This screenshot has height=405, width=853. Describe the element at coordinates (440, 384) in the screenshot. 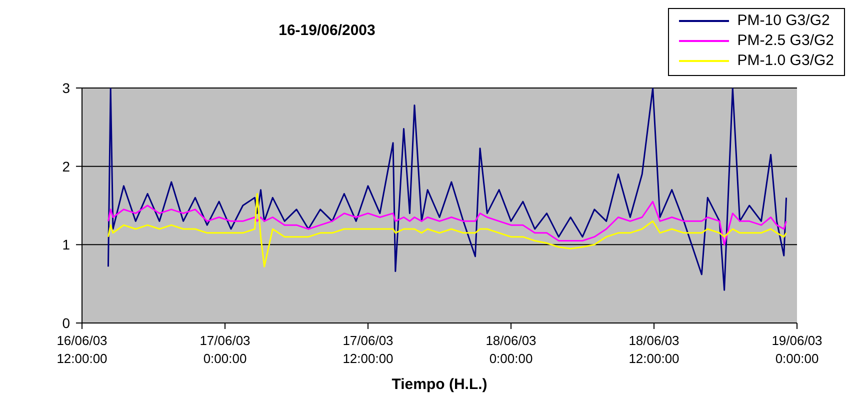

I see `x-axis-title: Tiempo (H.L.)` at that location.